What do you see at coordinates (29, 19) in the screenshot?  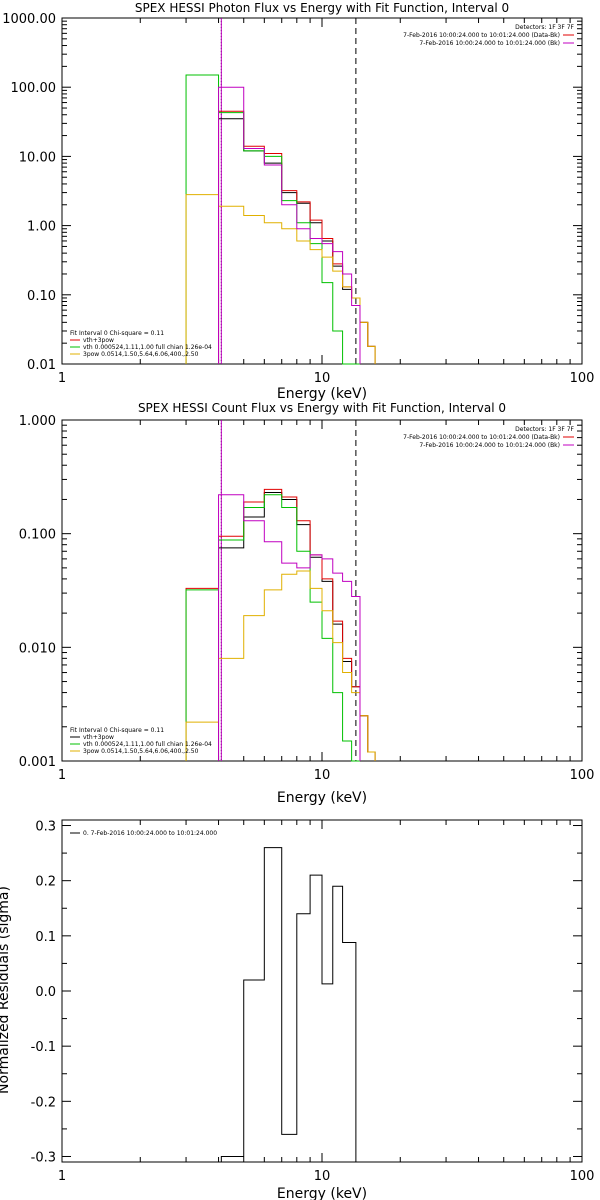 I see `photon-ytick-label: 1000.00` at bounding box center [29, 19].